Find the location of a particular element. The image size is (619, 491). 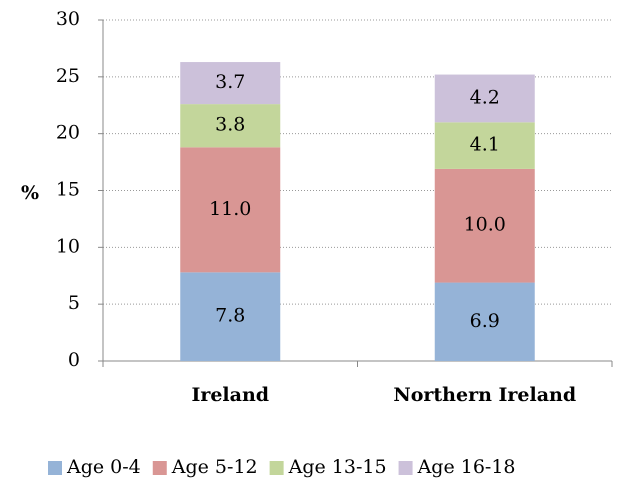

x-tick-label: Northern Ireland is located at coordinates (484, 395).